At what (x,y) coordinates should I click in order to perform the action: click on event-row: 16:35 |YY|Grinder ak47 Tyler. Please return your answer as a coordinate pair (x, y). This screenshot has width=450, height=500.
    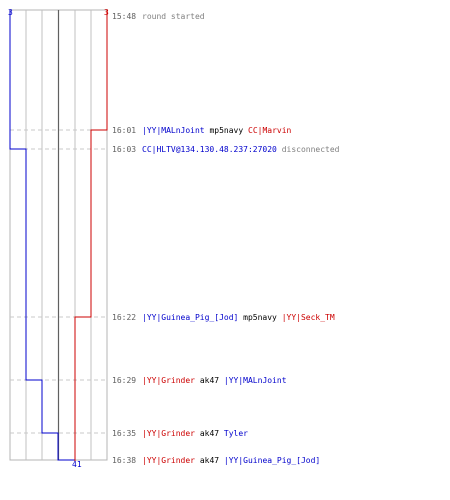
    Looking at the image, I should click on (180, 433).